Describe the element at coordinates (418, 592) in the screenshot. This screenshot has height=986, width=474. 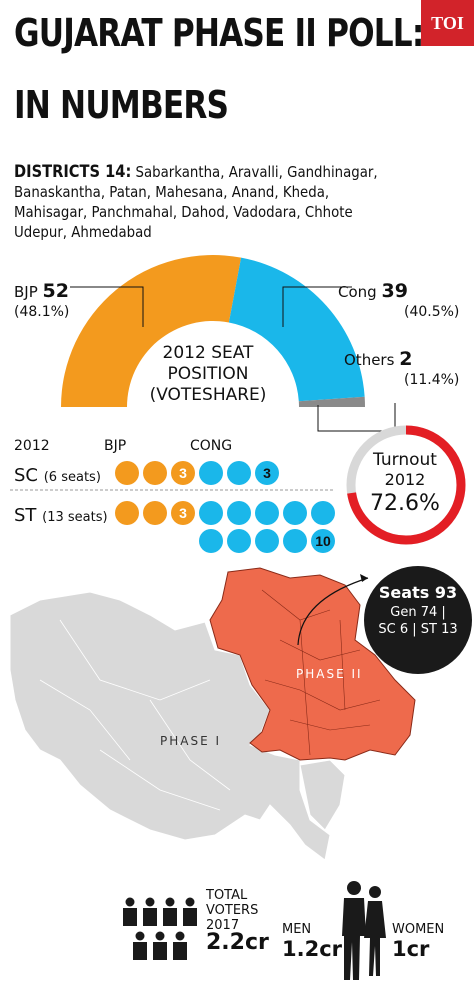
I see `seats-total: Seats 93` at that location.